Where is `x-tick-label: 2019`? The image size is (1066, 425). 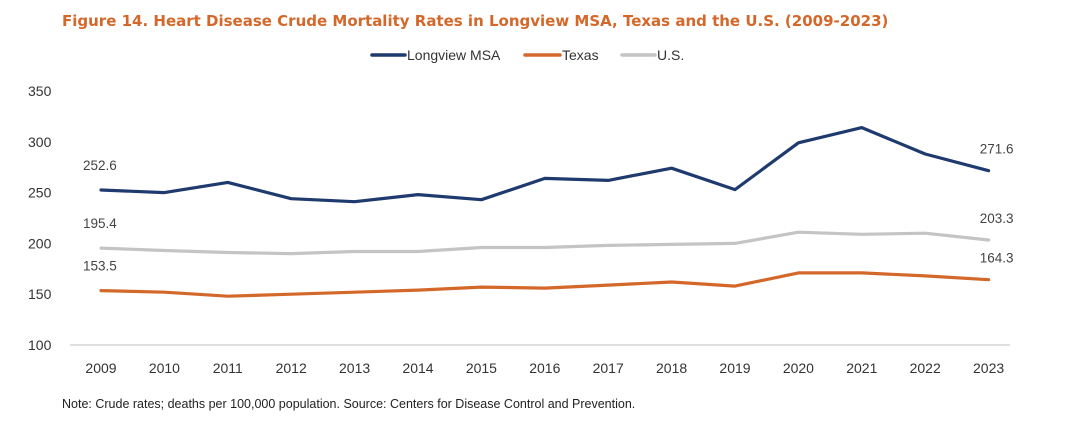
x-tick-label: 2019 is located at coordinates (734, 368).